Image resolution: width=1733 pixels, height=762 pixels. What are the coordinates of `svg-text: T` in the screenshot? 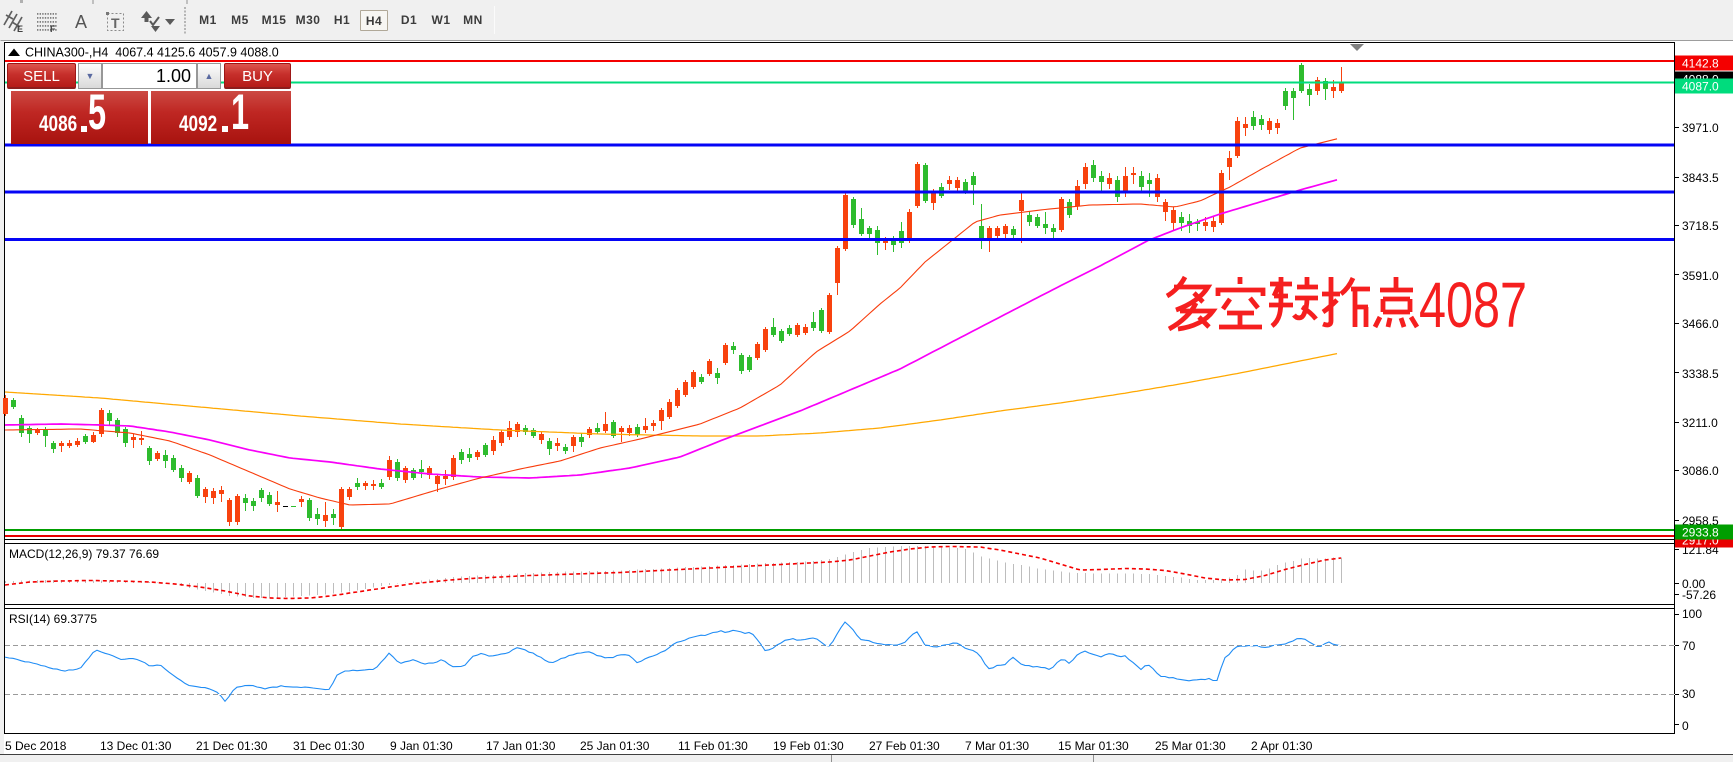 It's located at (115, 23).